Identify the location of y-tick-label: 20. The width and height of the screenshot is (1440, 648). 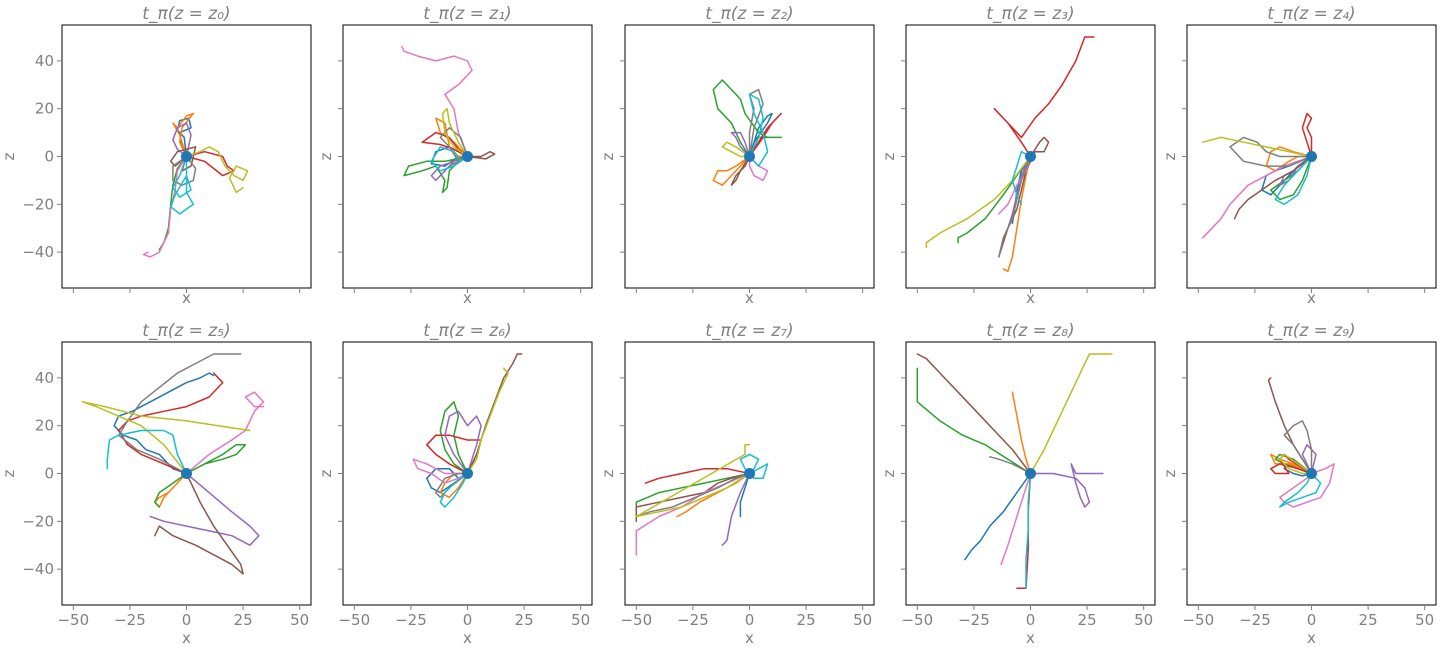
(44, 109).